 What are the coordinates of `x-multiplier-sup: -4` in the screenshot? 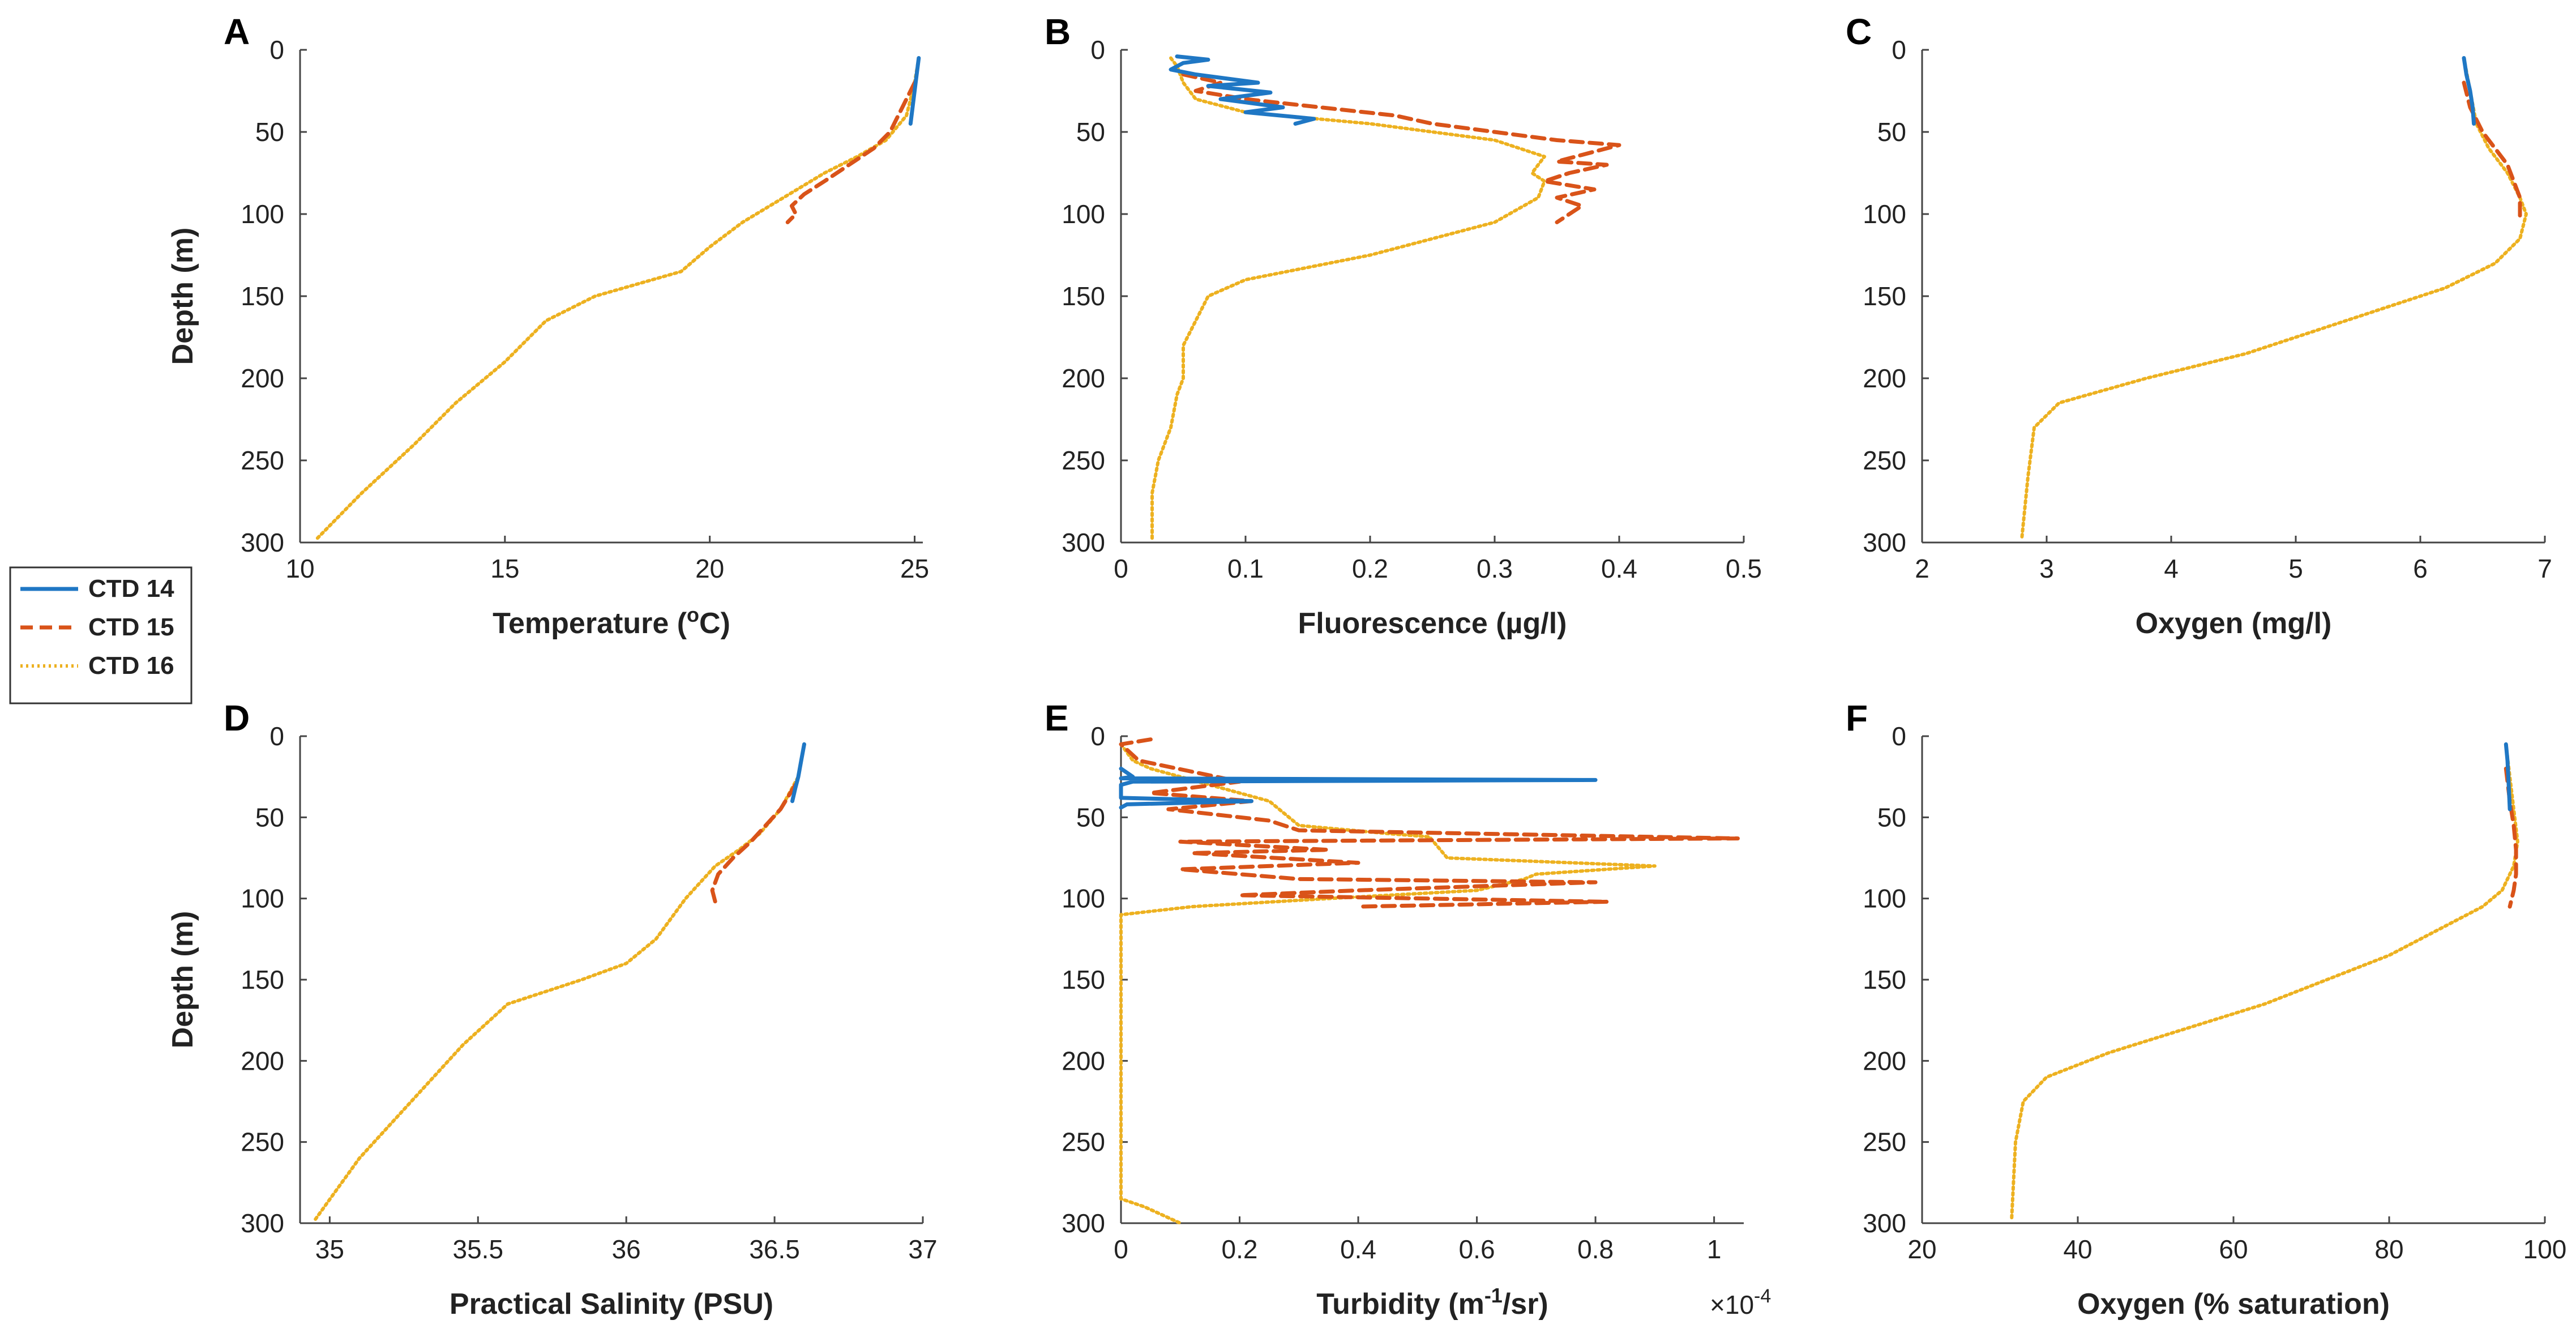 It's located at (1762, 1296).